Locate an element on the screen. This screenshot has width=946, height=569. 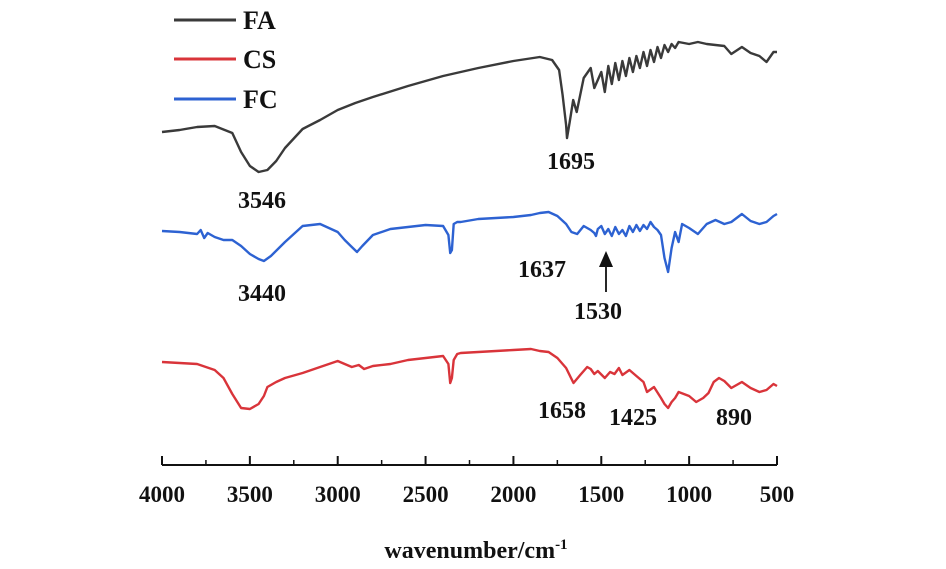
x-axis-tick-labels: 4000 3500 3000 2500 2000 1500 1000 500 is located at coordinates (466, 494).